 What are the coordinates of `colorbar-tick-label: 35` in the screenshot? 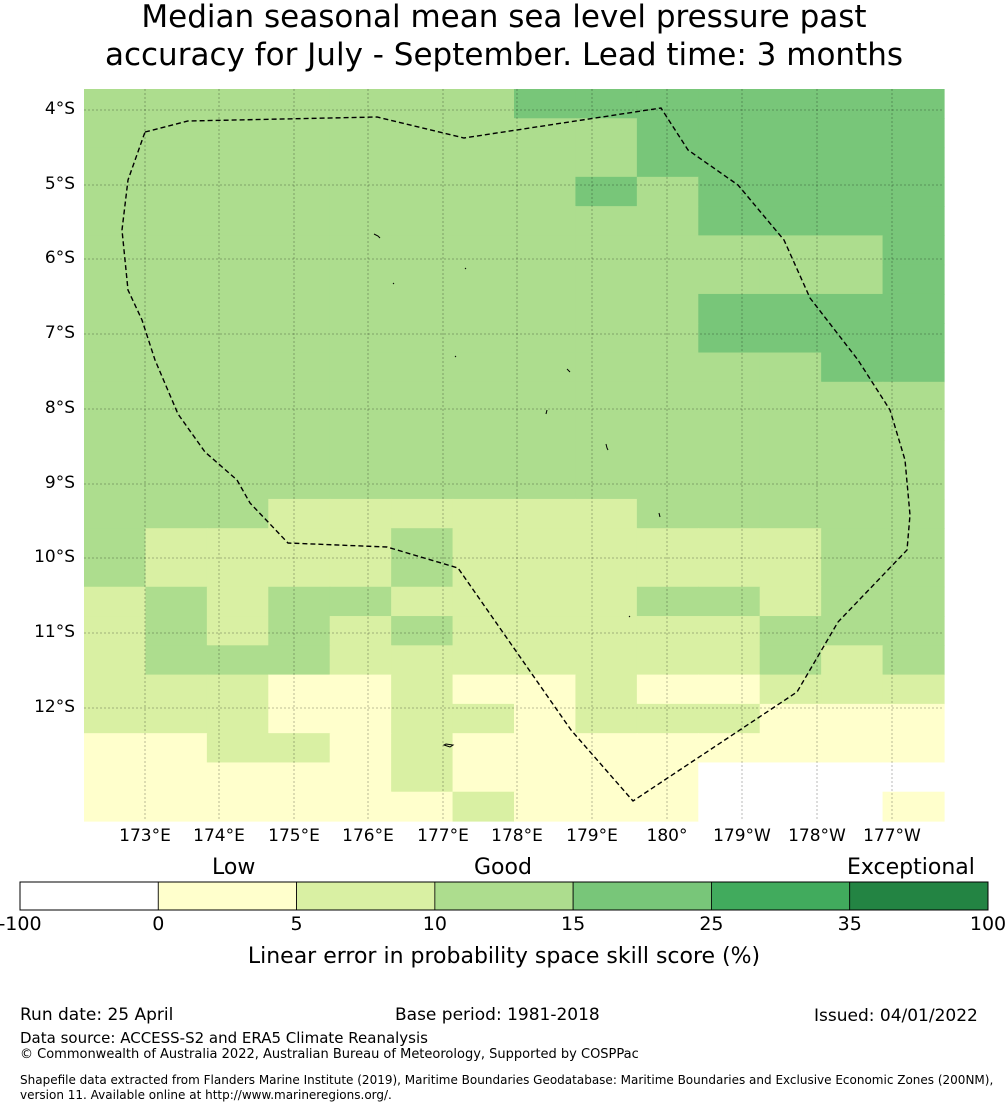 It's located at (849, 924).